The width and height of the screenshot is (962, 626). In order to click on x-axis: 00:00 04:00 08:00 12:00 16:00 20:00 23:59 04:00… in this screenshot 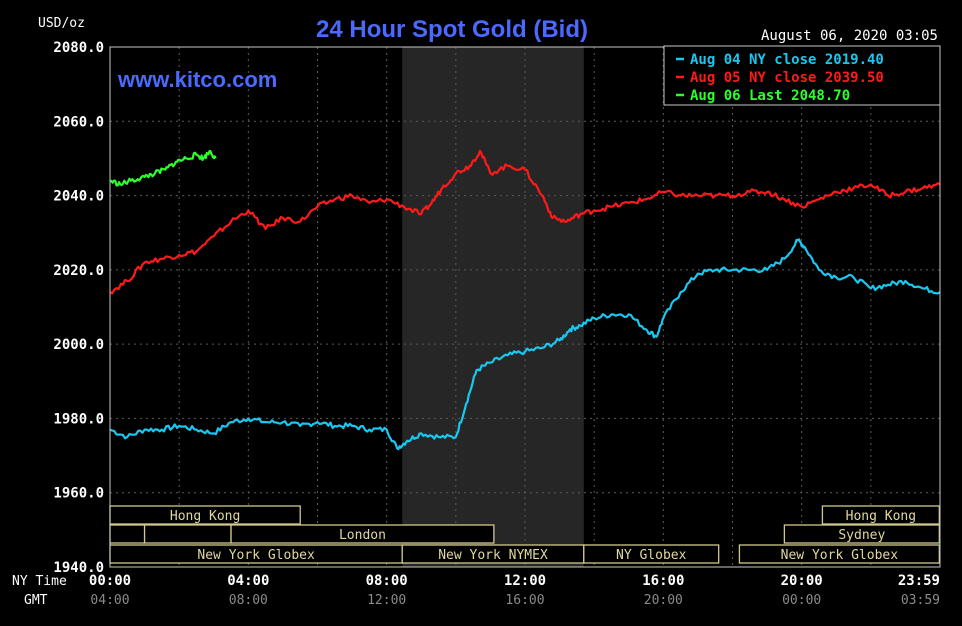, I will do `click(514, 590)`.